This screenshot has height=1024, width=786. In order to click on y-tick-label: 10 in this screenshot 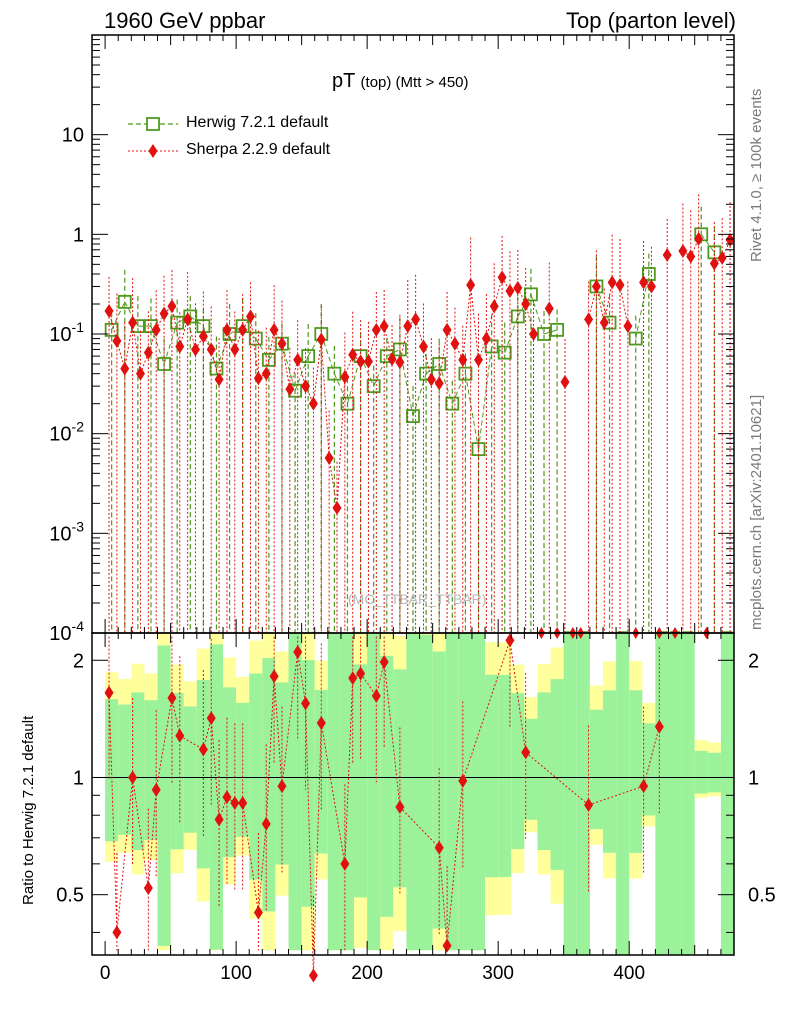, I will do `click(73, 136)`.